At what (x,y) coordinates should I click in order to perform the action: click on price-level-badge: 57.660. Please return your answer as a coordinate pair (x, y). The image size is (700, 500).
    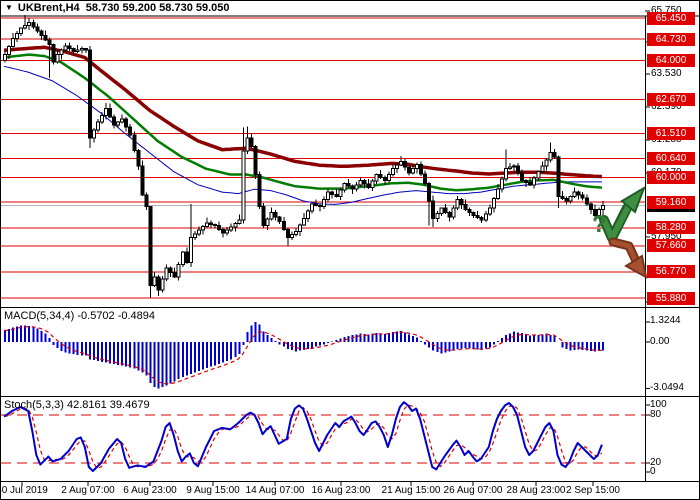
    Looking at the image, I should click on (671, 245).